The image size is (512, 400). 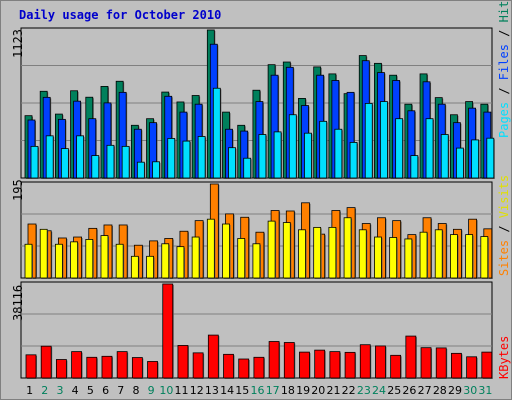 I want to click on day-tick-label: 9, so click(x=151, y=390).